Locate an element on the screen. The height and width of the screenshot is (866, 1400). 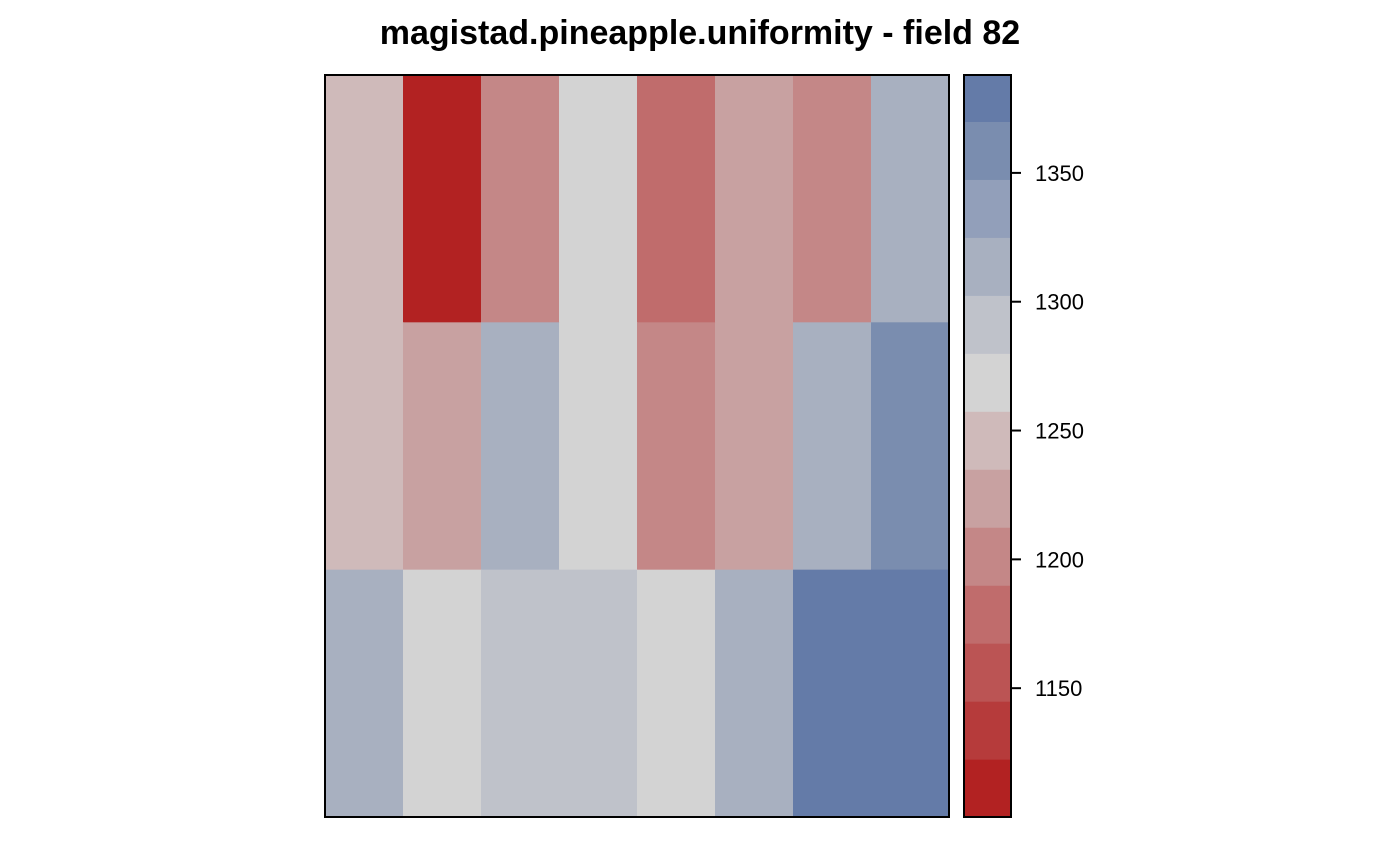
heatmap-cell-r2-c2 is located at coordinates (442, 446).